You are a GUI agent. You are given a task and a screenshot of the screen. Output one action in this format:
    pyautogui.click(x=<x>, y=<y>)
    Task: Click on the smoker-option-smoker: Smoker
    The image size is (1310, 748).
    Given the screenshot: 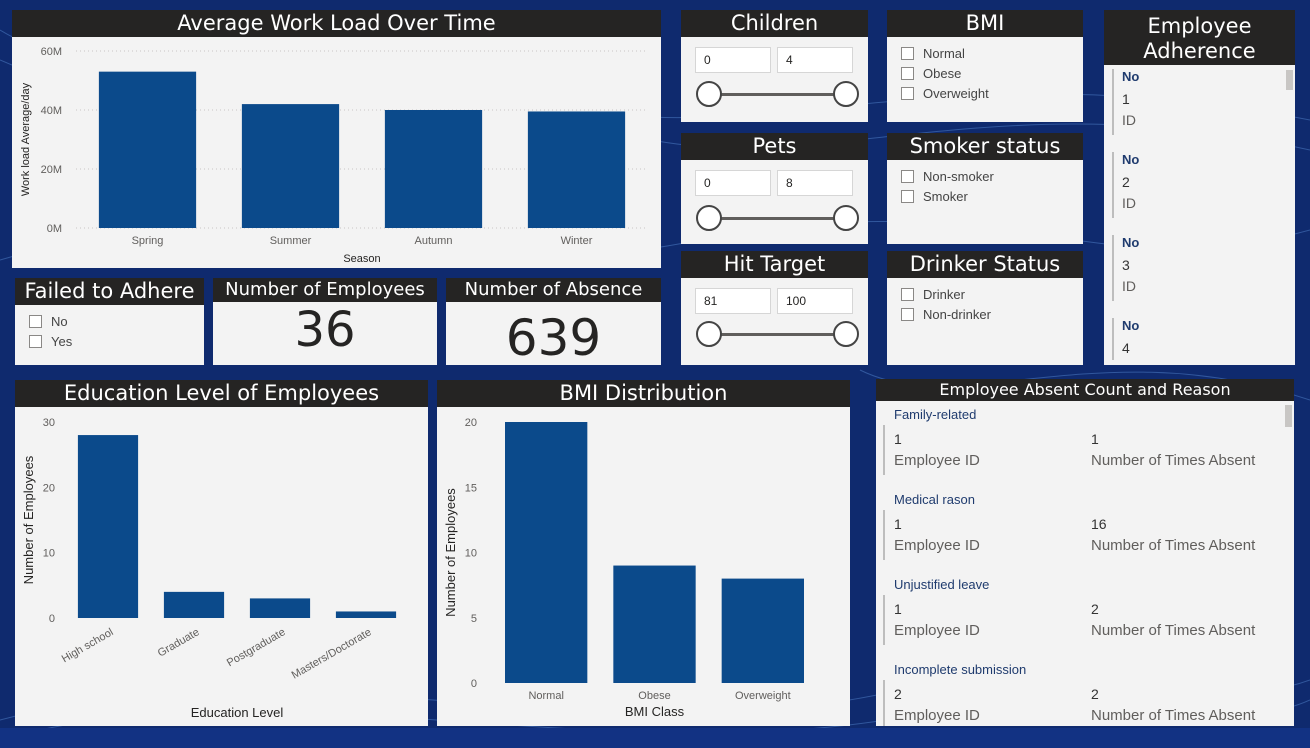 What is the action you would take?
    pyautogui.click(x=992, y=196)
    